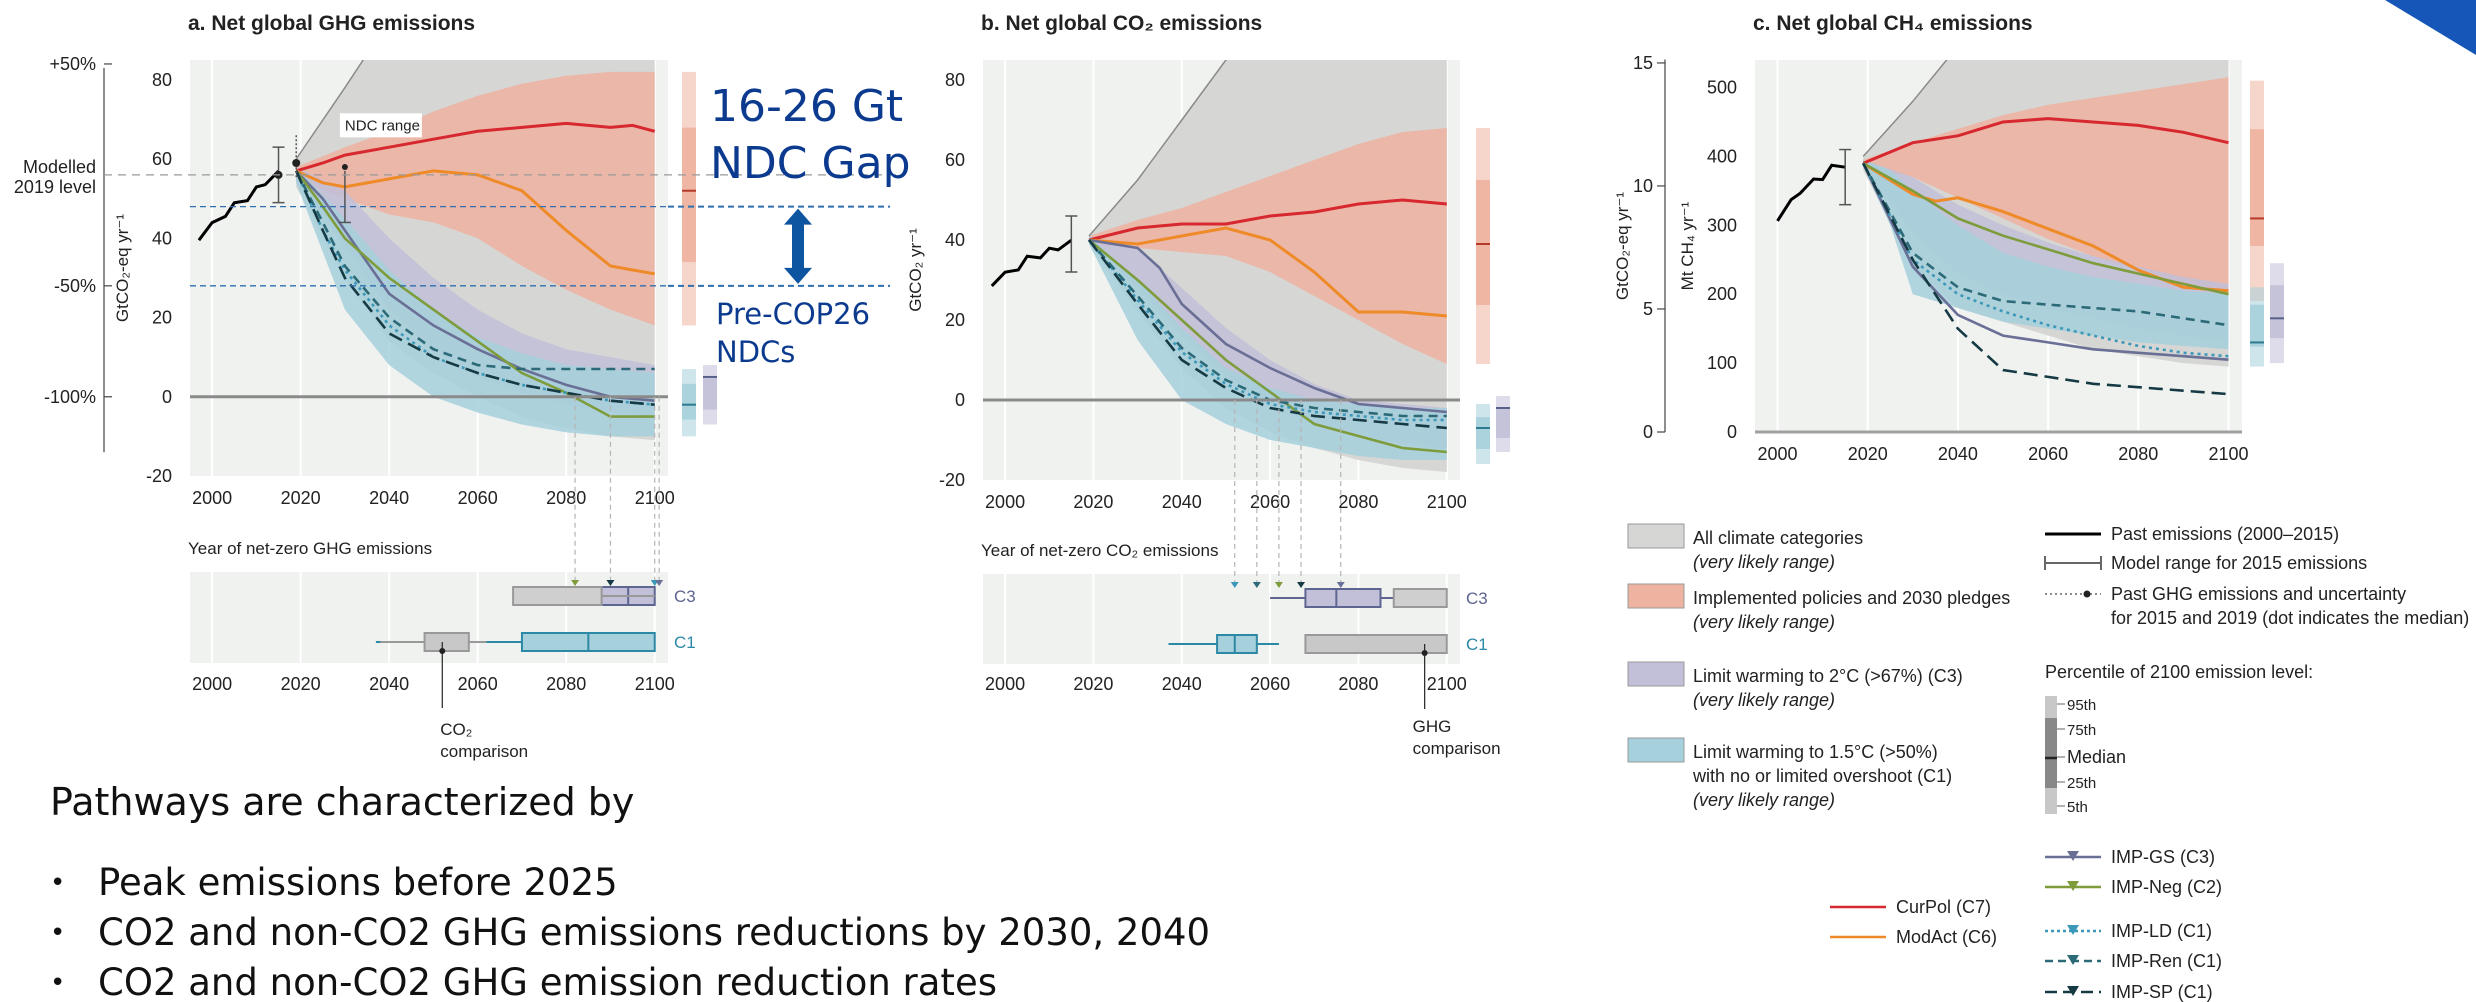 This screenshot has height=1002, width=2476. What do you see at coordinates (806, 106) in the screenshot?
I see `gap-annotation: 16-26 Gt` at bounding box center [806, 106].